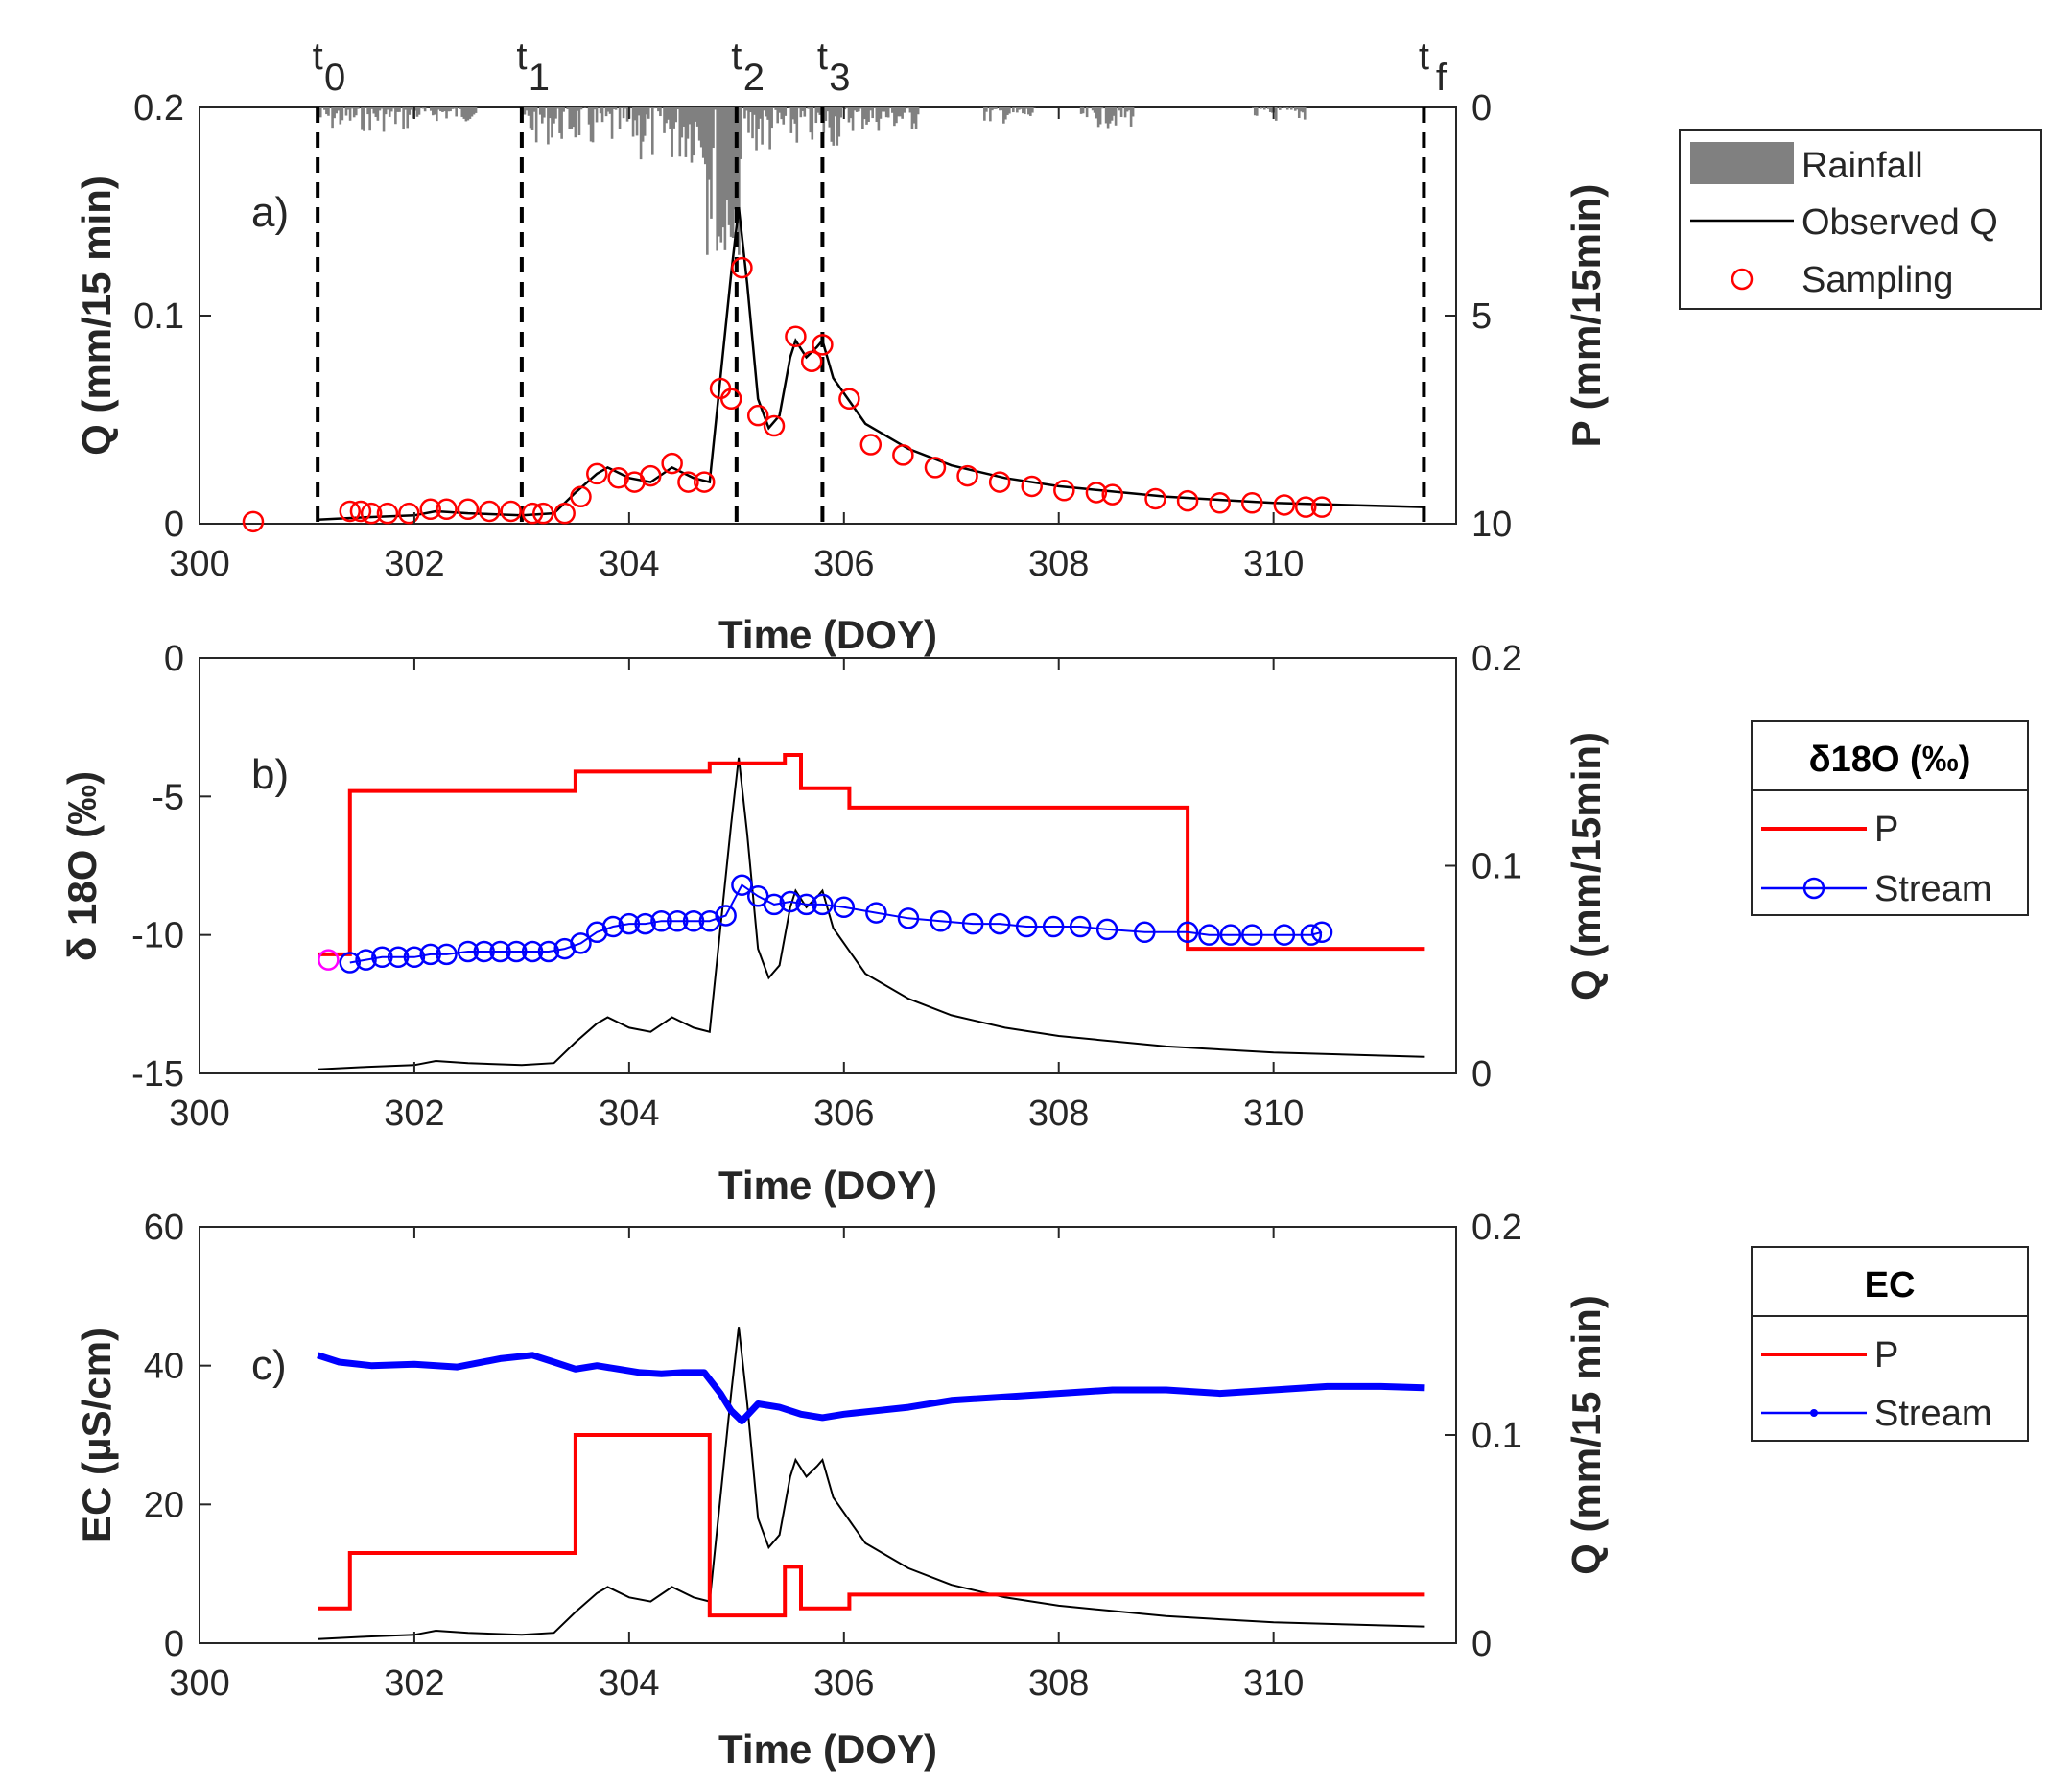  What do you see at coordinates (787, 394) in the screenshot?
I see `sampling-markers` at bounding box center [787, 394].